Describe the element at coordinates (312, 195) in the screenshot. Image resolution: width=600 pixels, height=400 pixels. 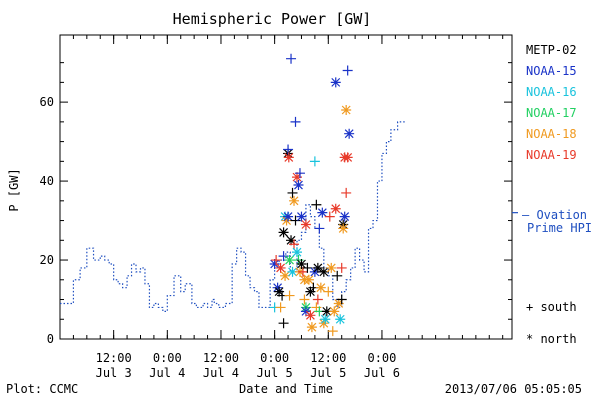
I see `data-points` at that location.